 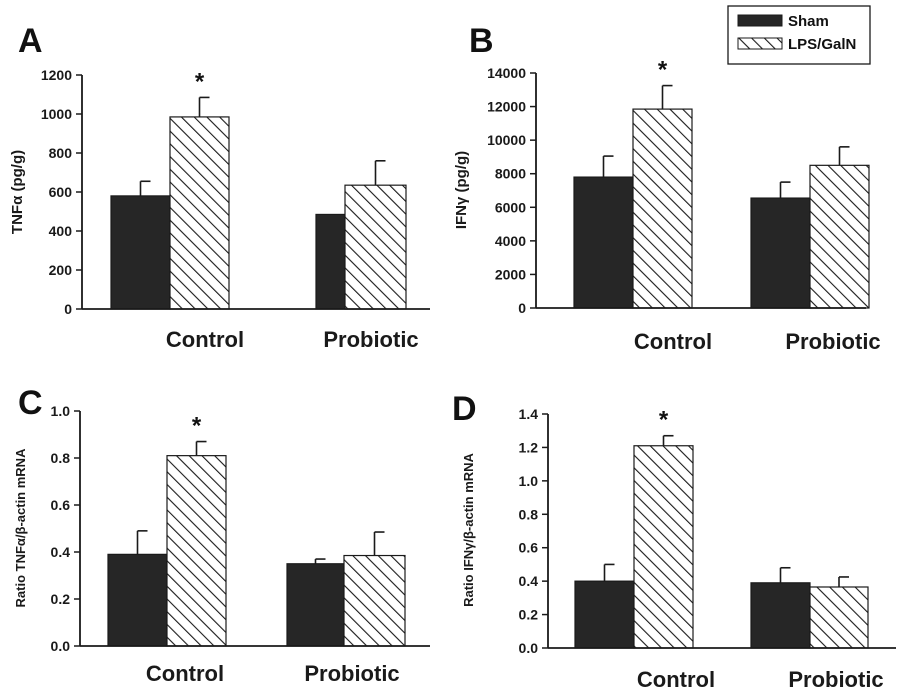 What do you see at coordinates (481, 41) in the screenshot?
I see `panel-label: B` at bounding box center [481, 41].